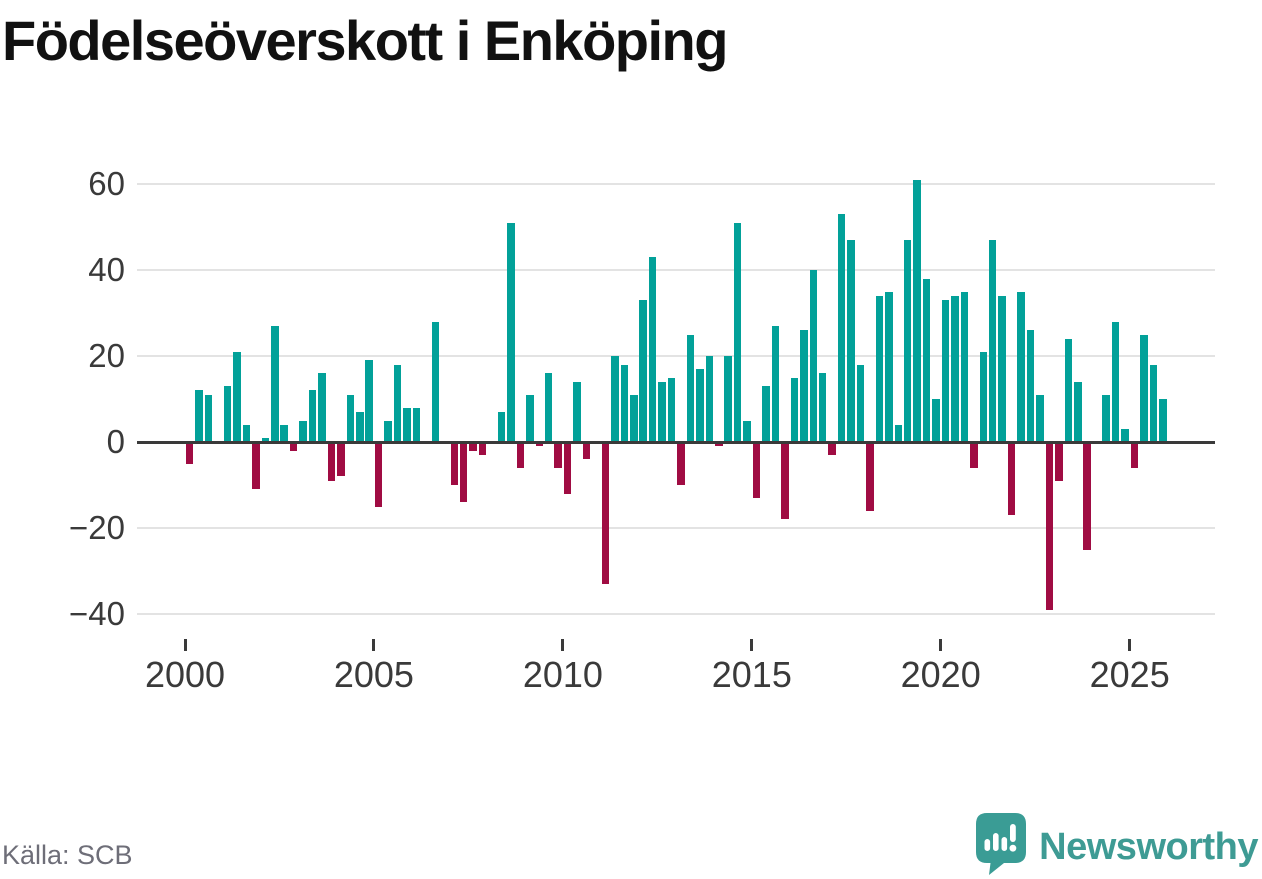 The height and width of the screenshot is (879, 1262). Describe the element at coordinates (936, 420) in the screenshot. I see `bar-2019-q4` at that location.